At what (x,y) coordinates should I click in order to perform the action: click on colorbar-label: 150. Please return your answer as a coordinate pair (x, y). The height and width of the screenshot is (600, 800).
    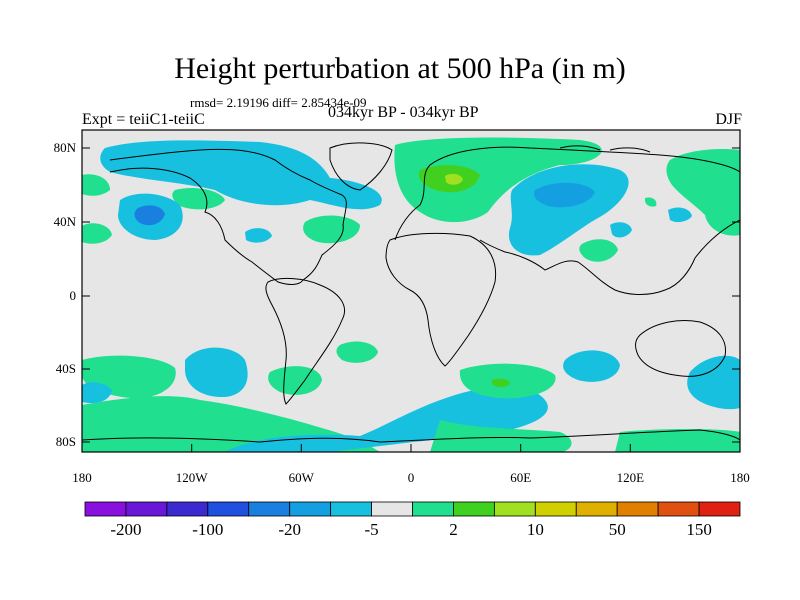
    Looking at the image, I should click on (699, 529).